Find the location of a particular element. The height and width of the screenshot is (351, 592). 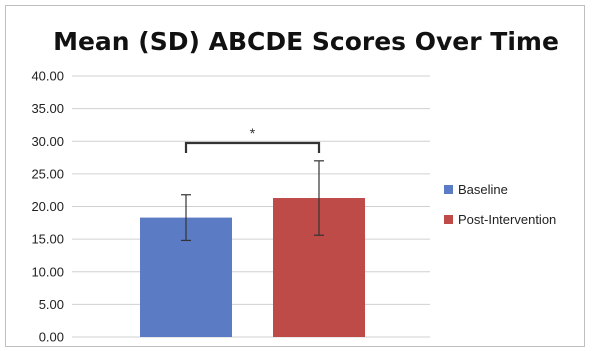

significance-annotation: * is located at coordinates (252, 139).